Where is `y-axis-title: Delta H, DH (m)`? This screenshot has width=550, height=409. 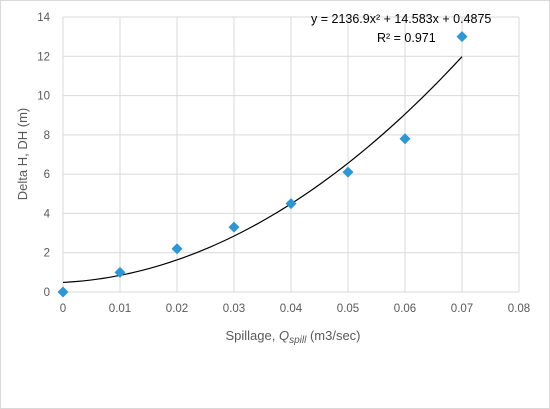
y-axis-title: Delta H, DH (m) is located at coordinates (22, 154).